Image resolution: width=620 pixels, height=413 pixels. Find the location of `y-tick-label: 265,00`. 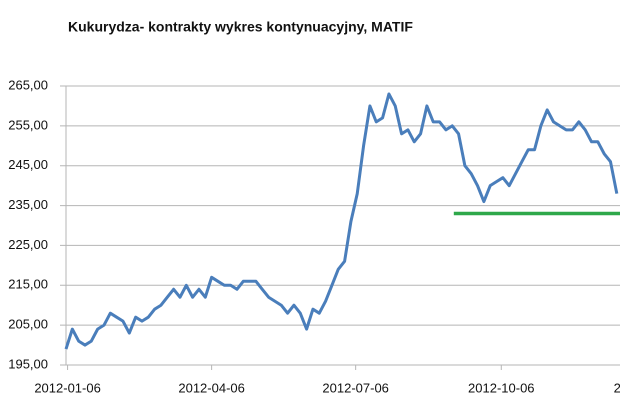

y-tick-label: 265,00 is located at coordinates (28, 84).